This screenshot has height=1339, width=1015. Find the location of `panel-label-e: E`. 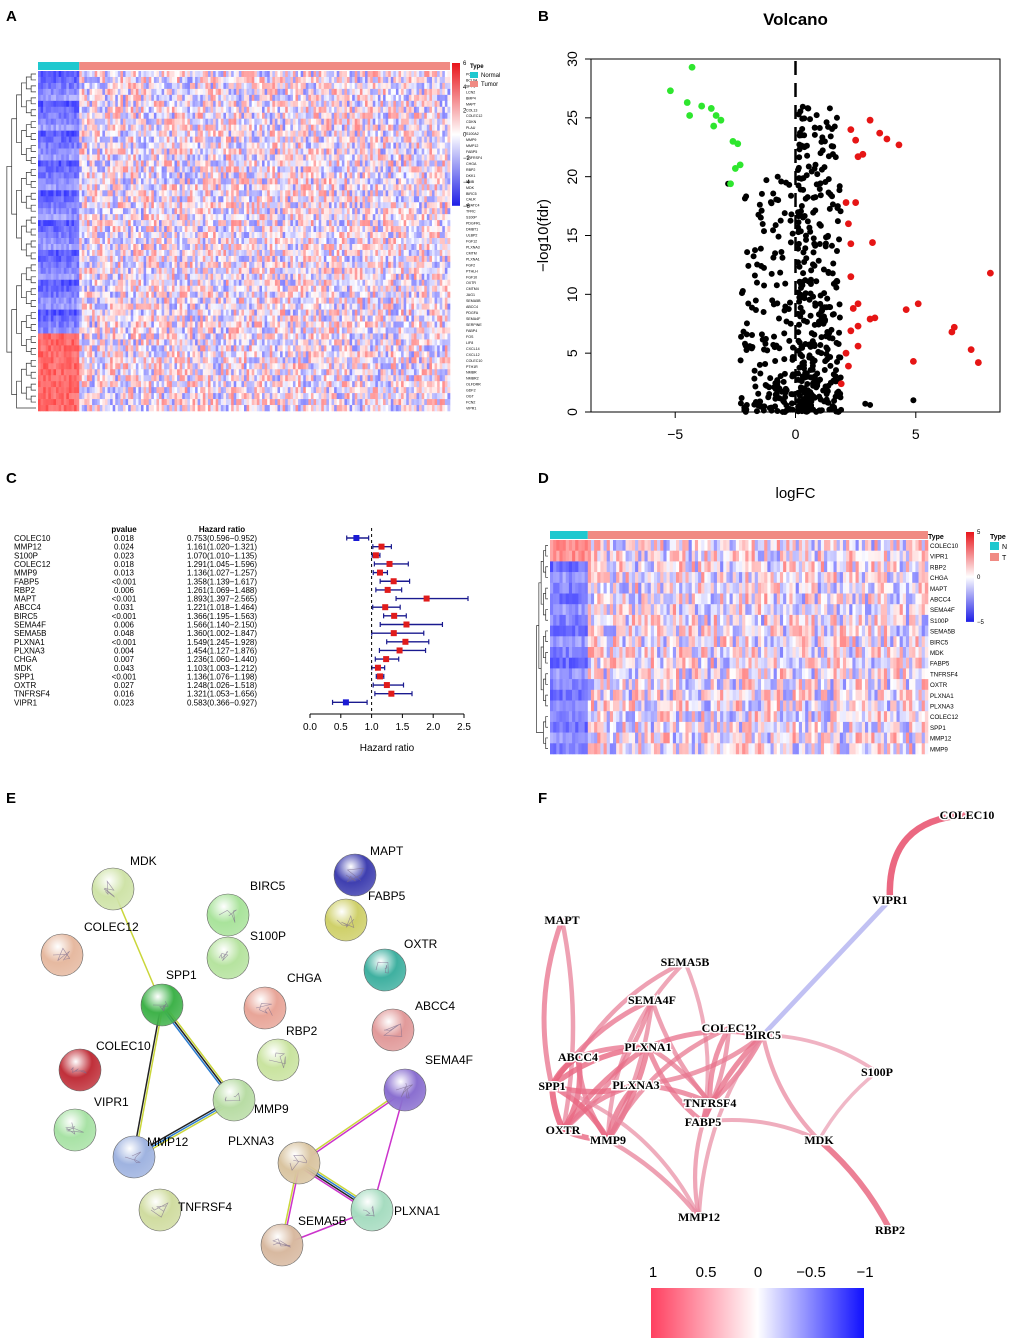

panel-label-e: E is located at coordinates (11, 798).